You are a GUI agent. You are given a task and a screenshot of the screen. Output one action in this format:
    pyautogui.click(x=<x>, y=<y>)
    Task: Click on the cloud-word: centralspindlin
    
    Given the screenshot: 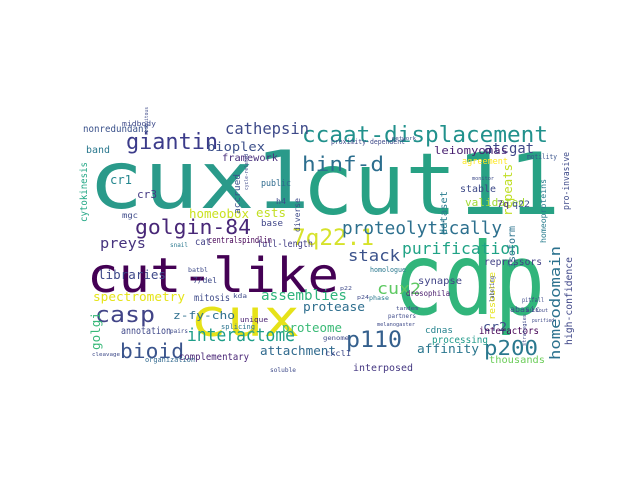 What is the action you would take?
    pyautogui.click(x=240, y=241)
    